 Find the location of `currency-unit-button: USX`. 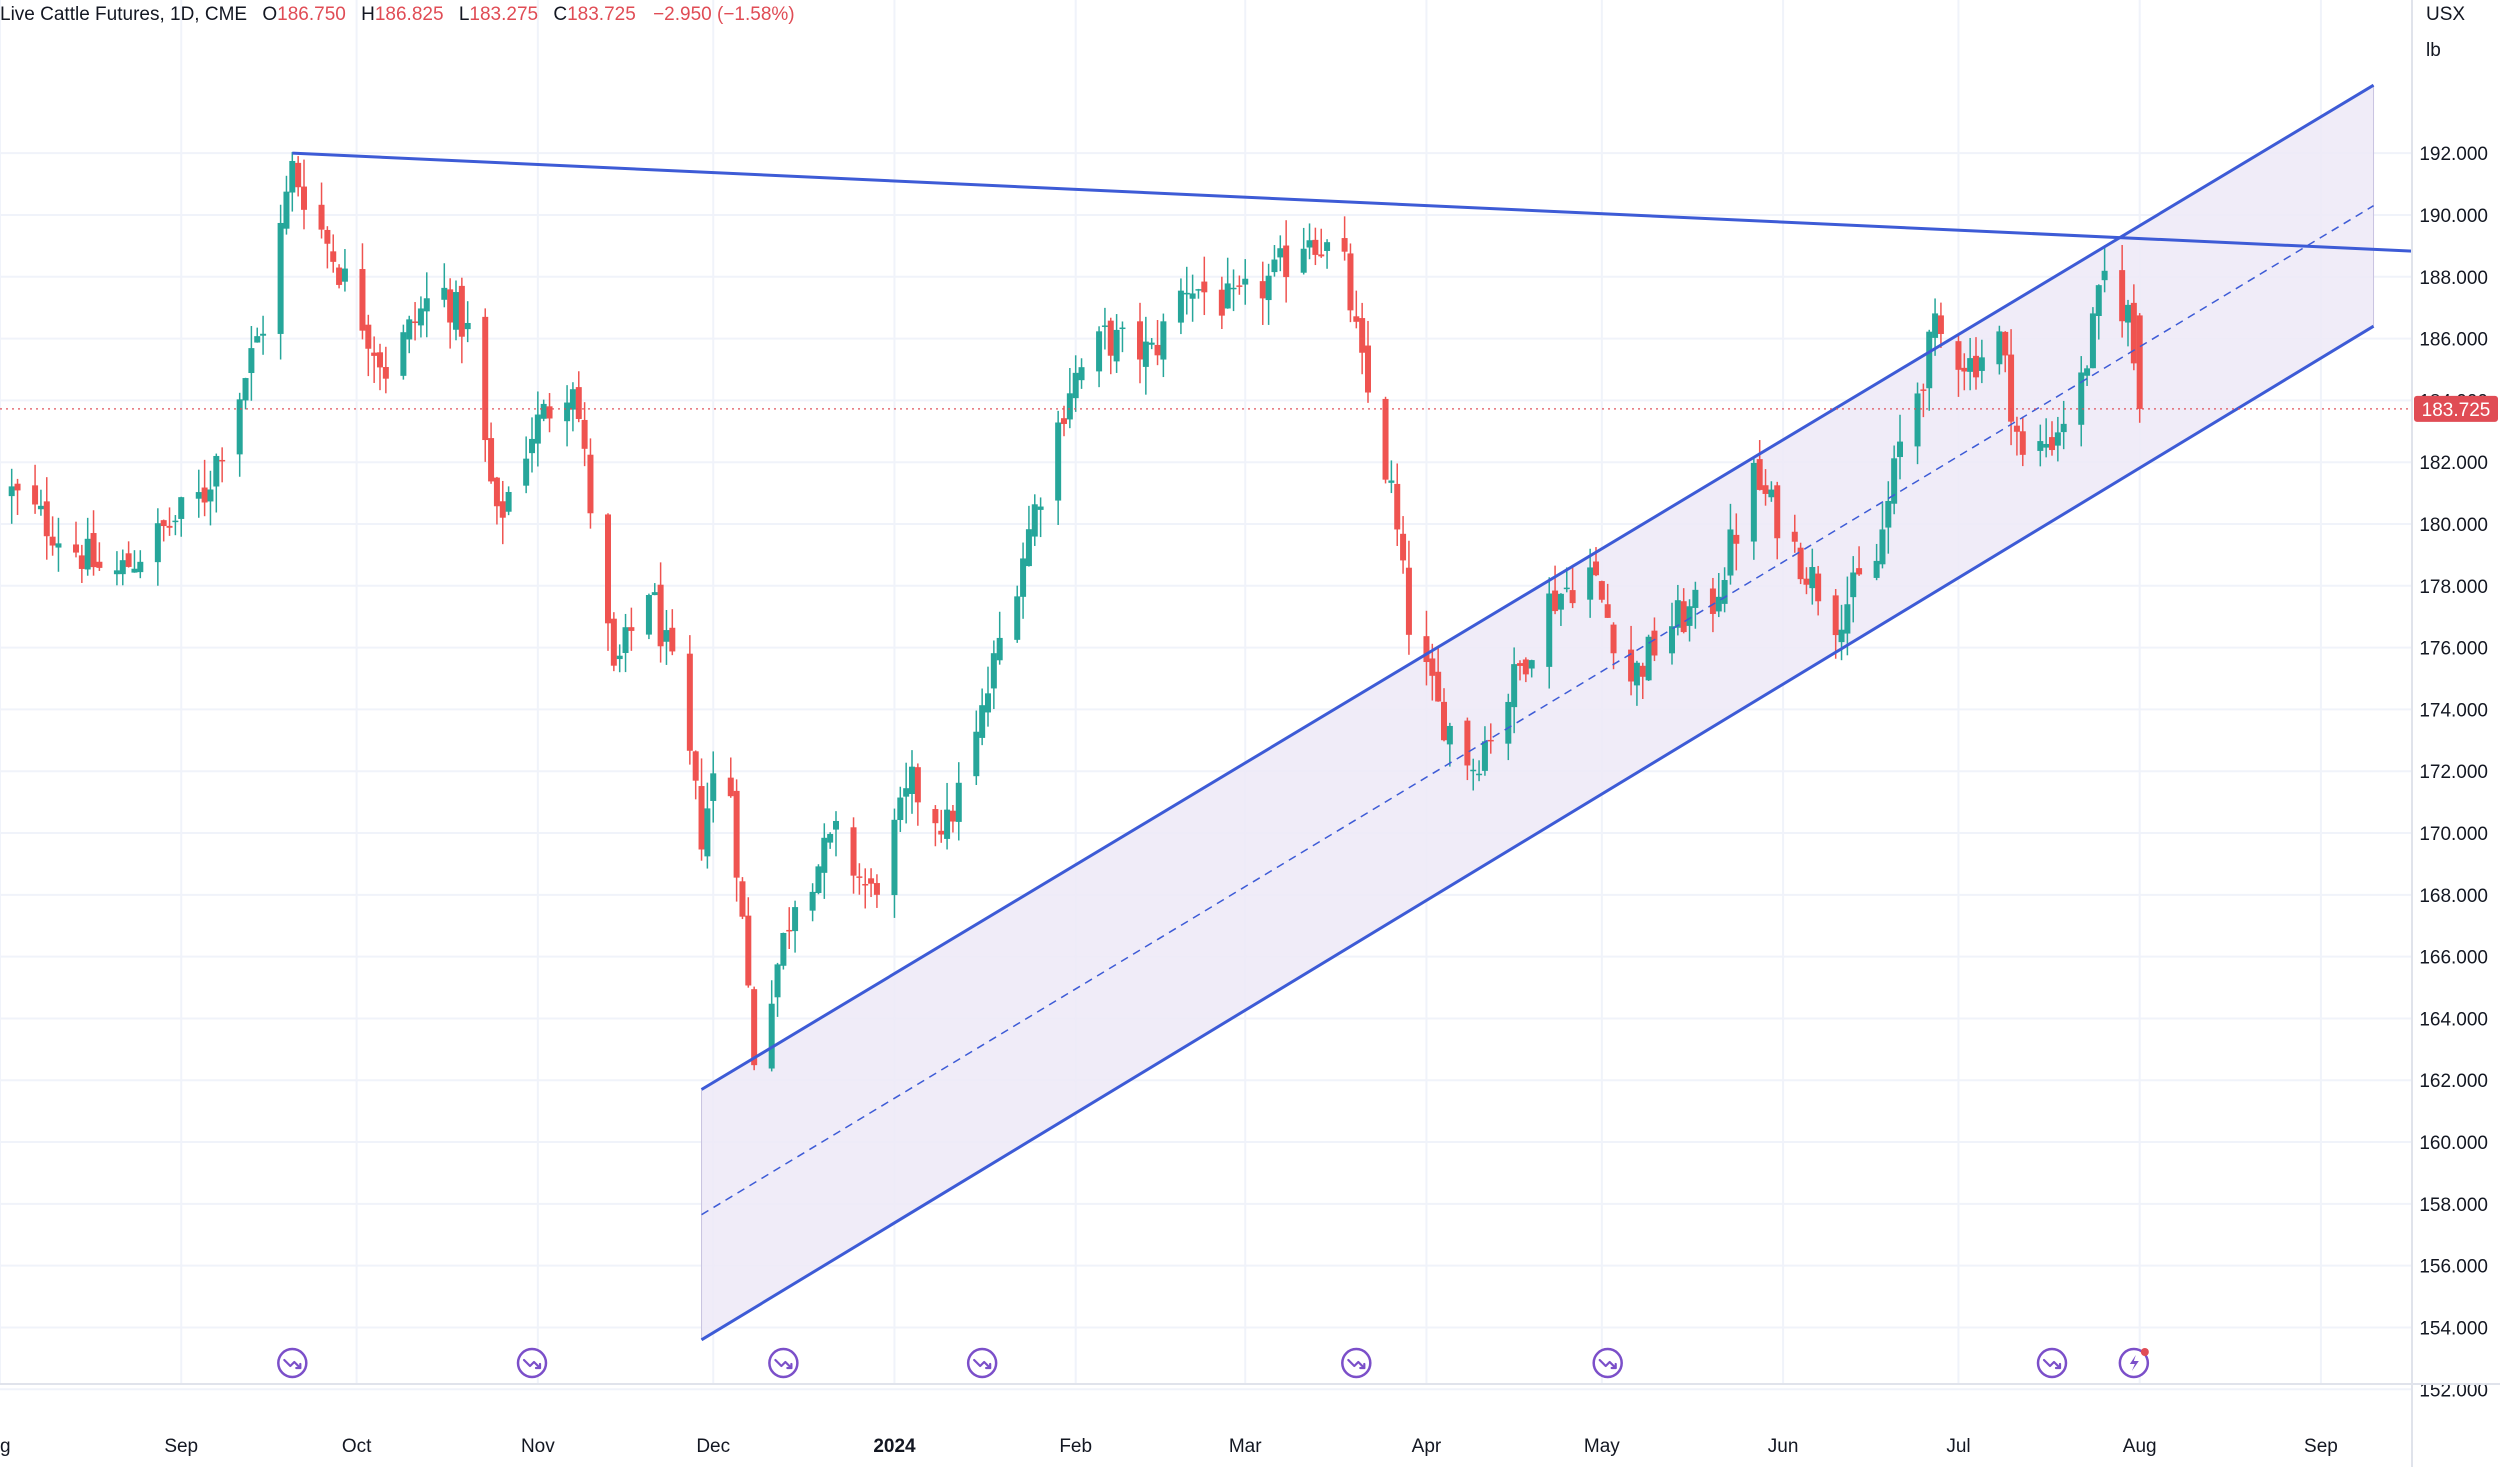

currency-unit-button: USX is located at coordinates (2446, 14).